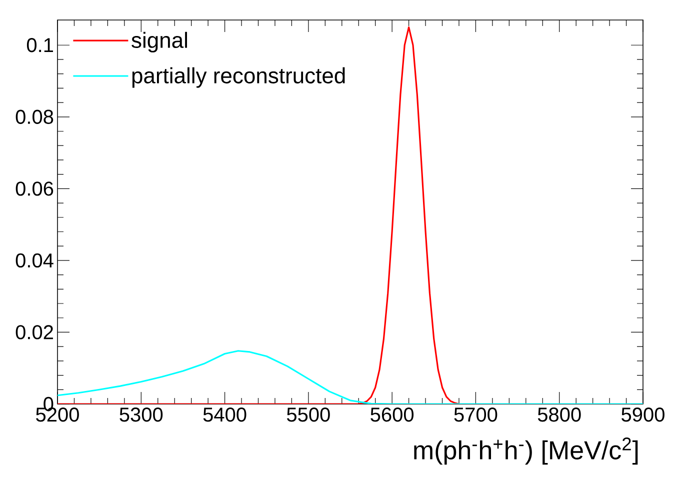 This screenshot has width=673, height=478. What do you see at coordinates (35, 260) in the screenshot?
I see `y-tick-label: 0.04` at bounding box center [35, 260].